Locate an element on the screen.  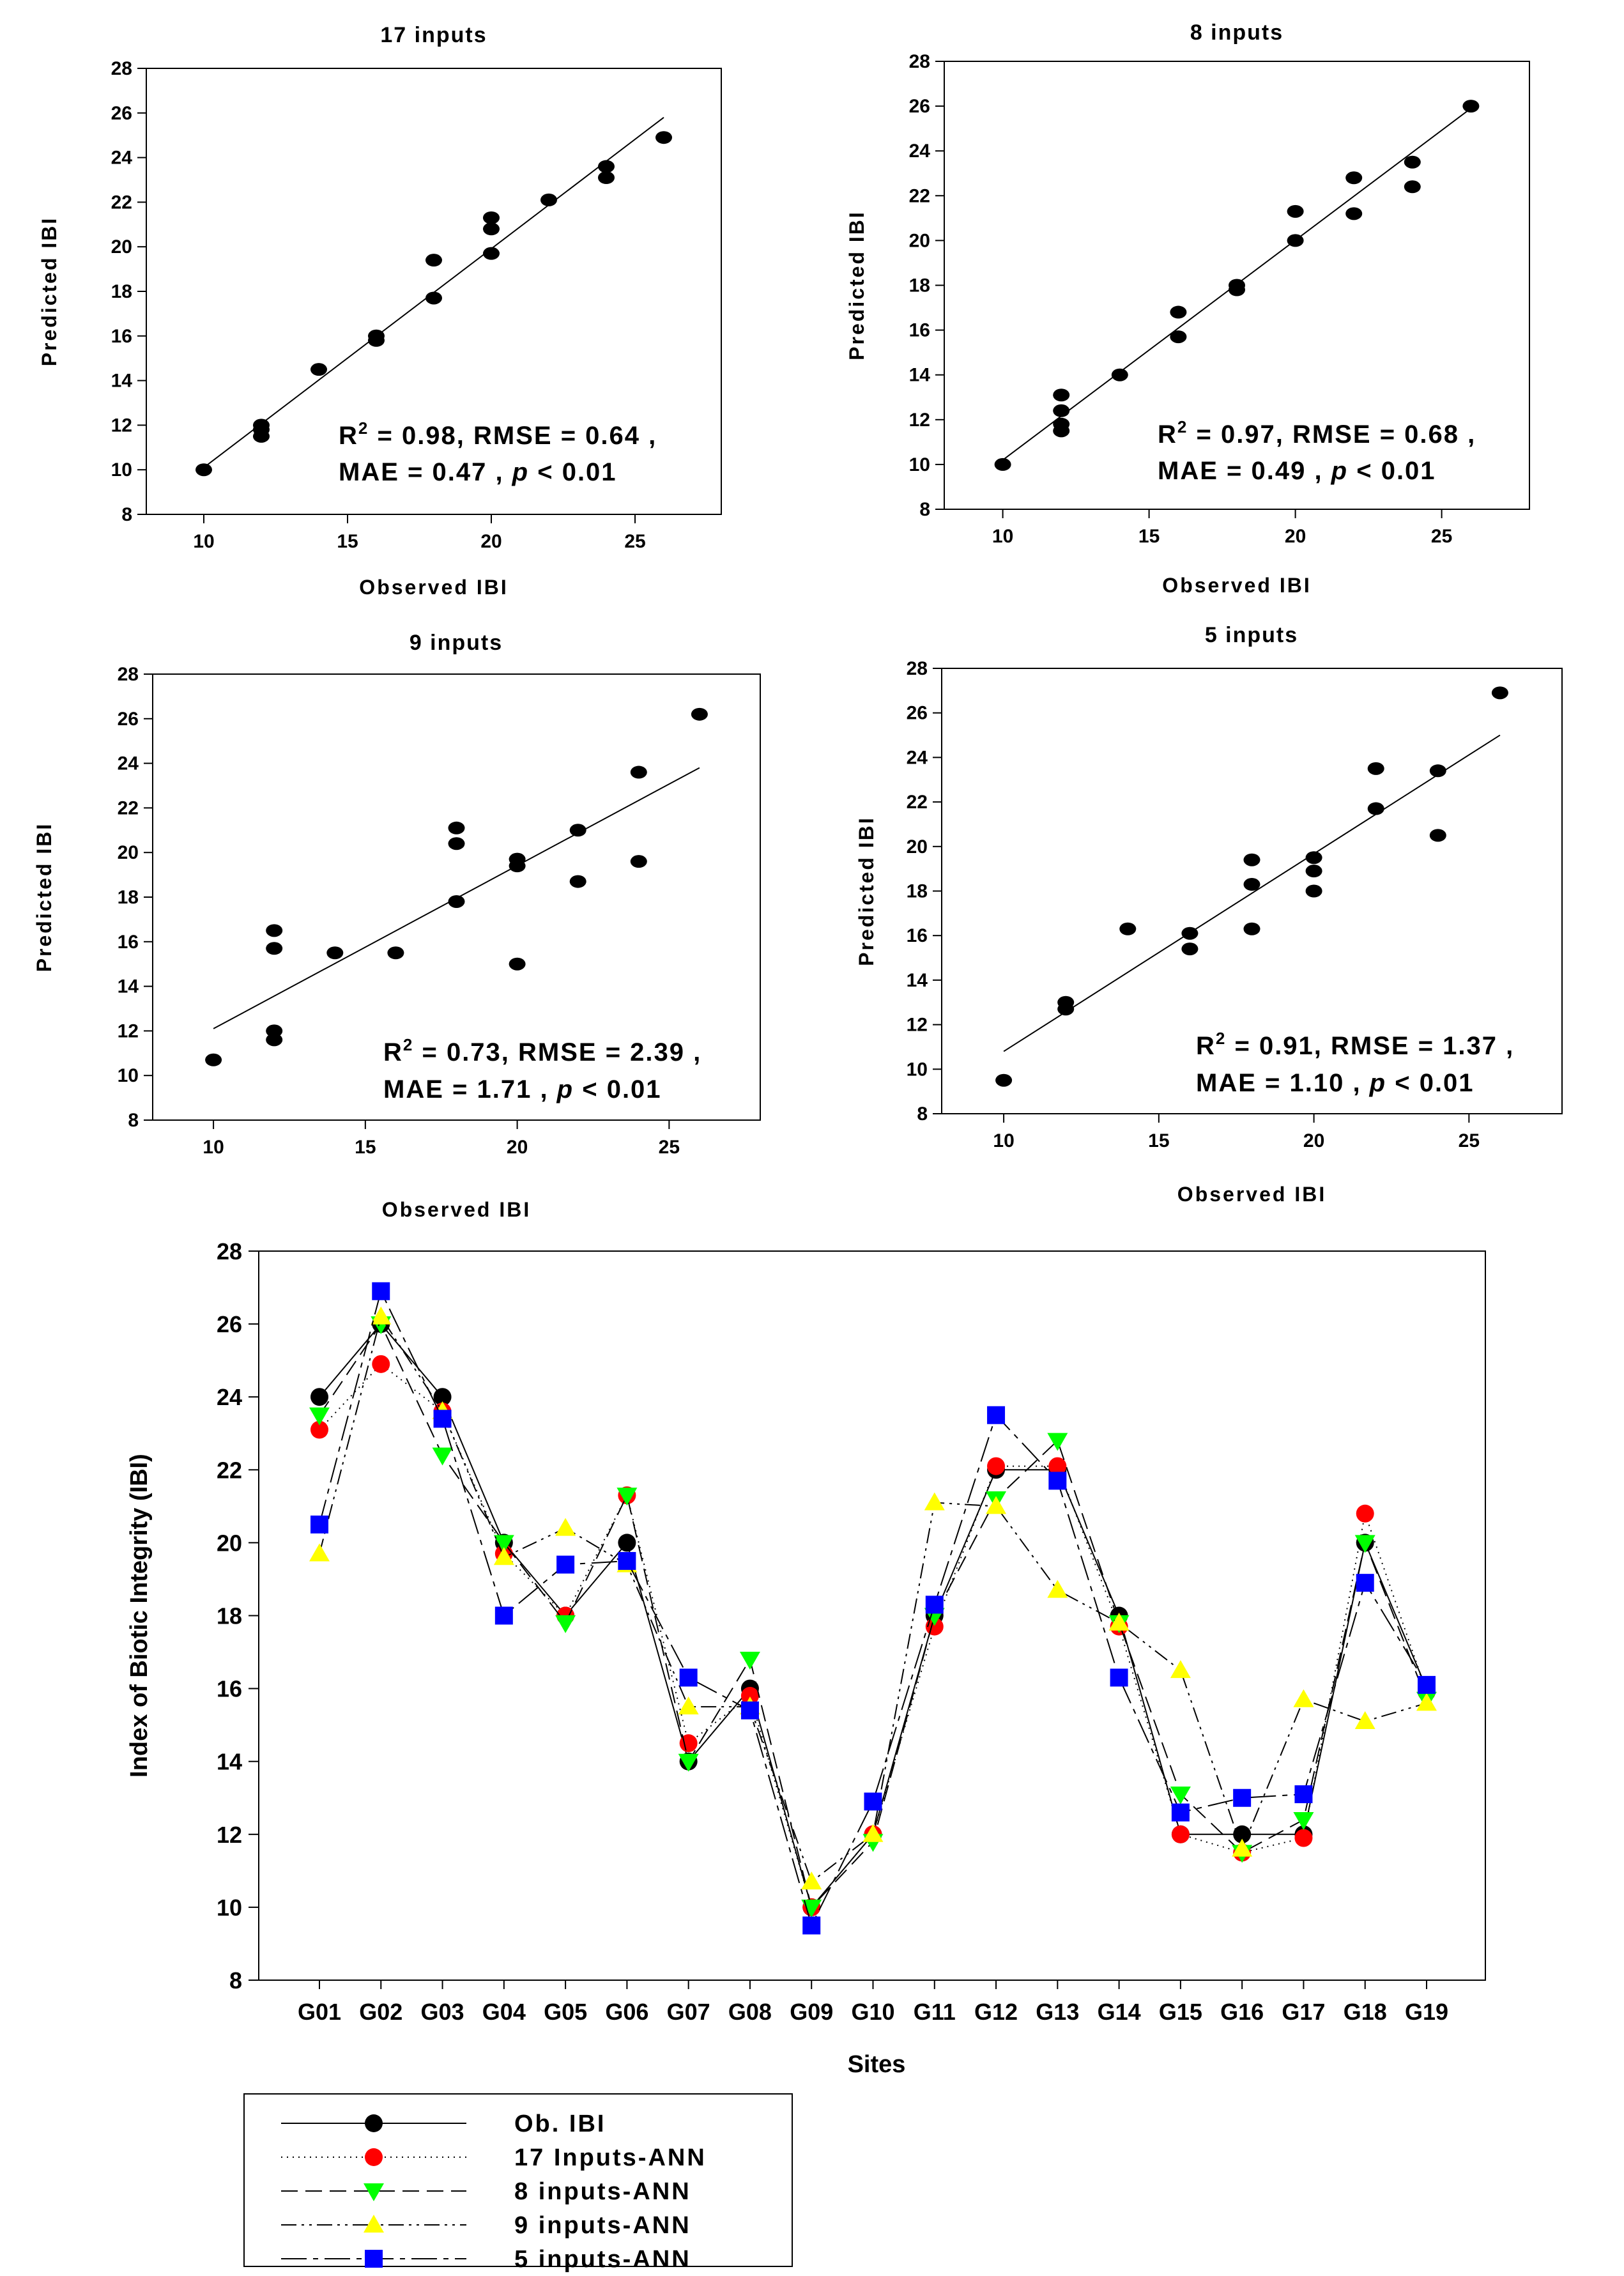
panel-title: 8 inputs is located at coordinates (1237, 33).